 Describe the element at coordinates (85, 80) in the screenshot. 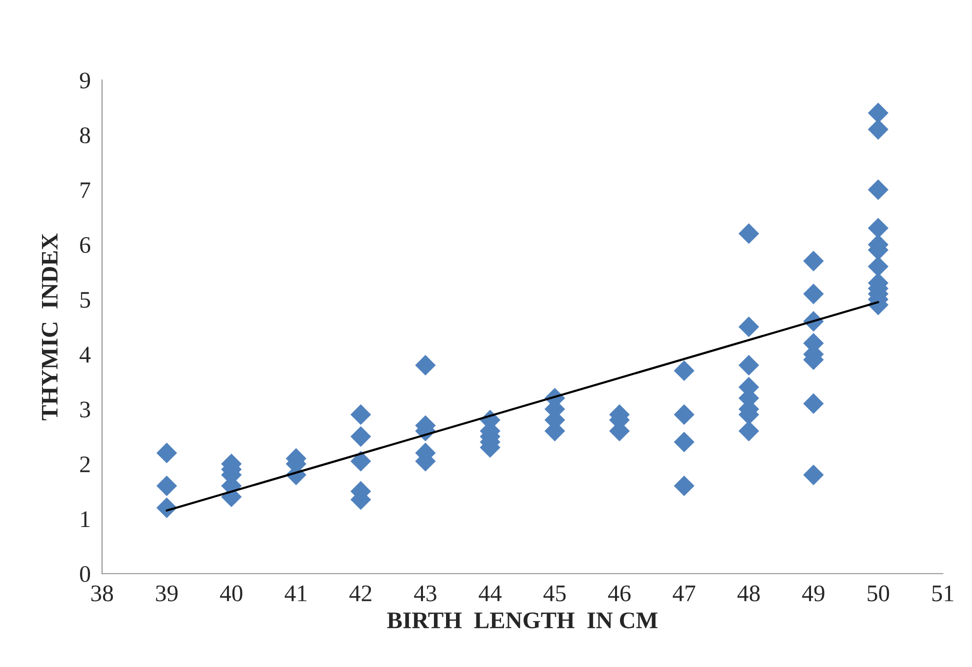

I see `y-tick-label: 9` at that location.